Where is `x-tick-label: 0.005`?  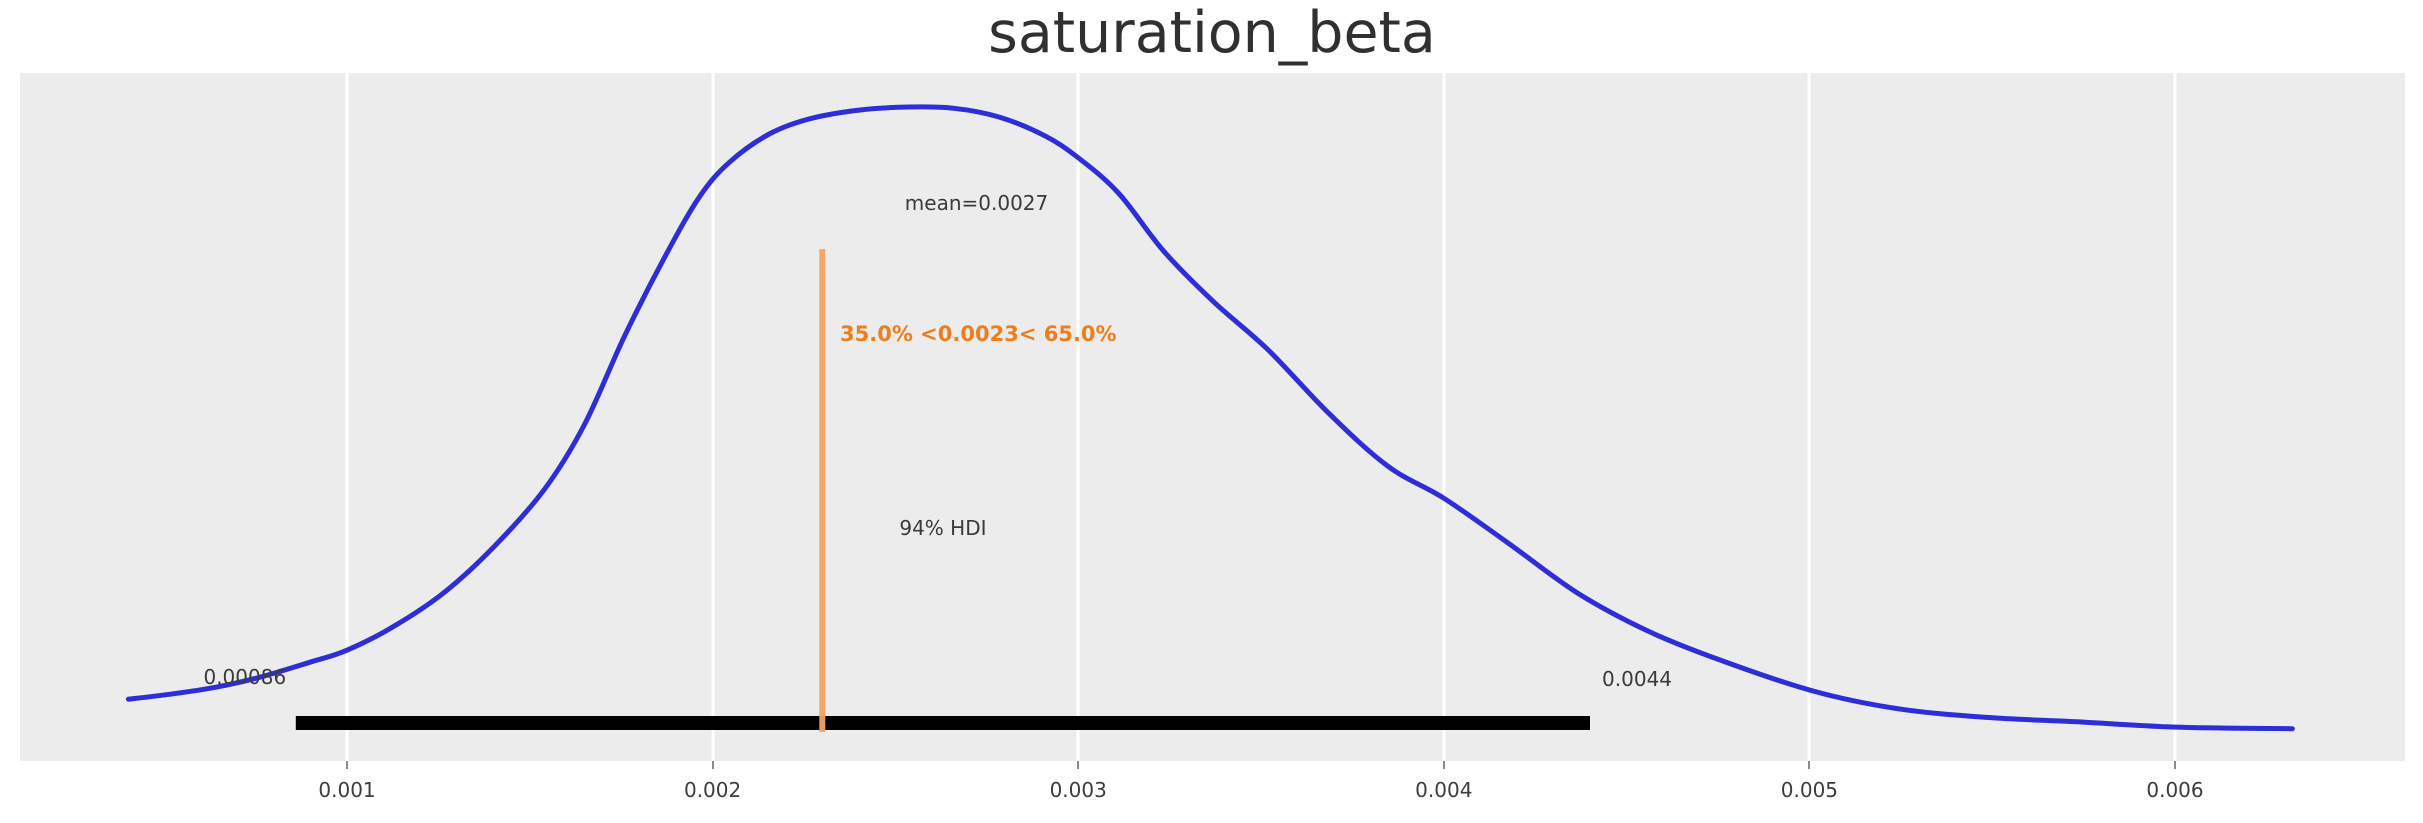
x-tick-label: 0.005 is located at coordinates (1809, 790).